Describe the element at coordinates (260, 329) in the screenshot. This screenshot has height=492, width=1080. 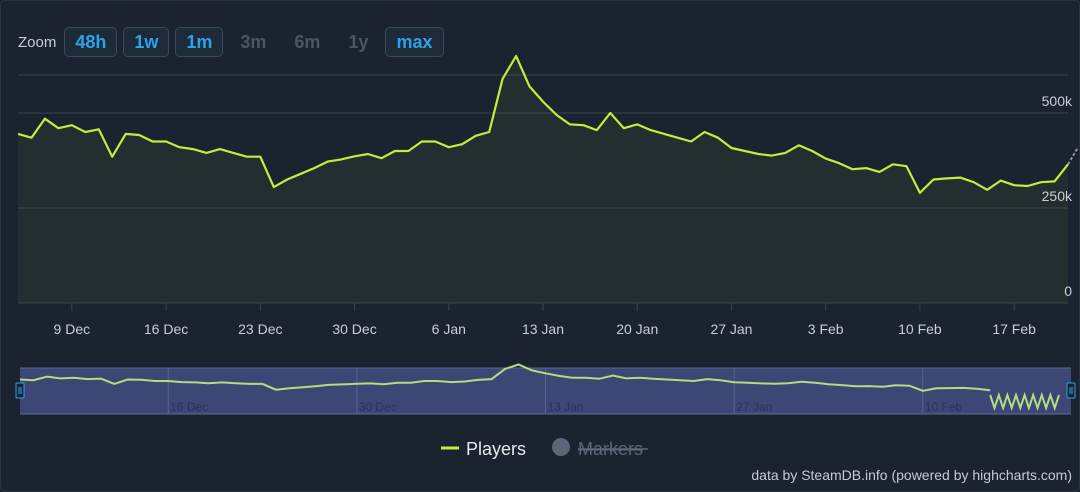
I see `x-tick-label: 23 Dec` at that location.